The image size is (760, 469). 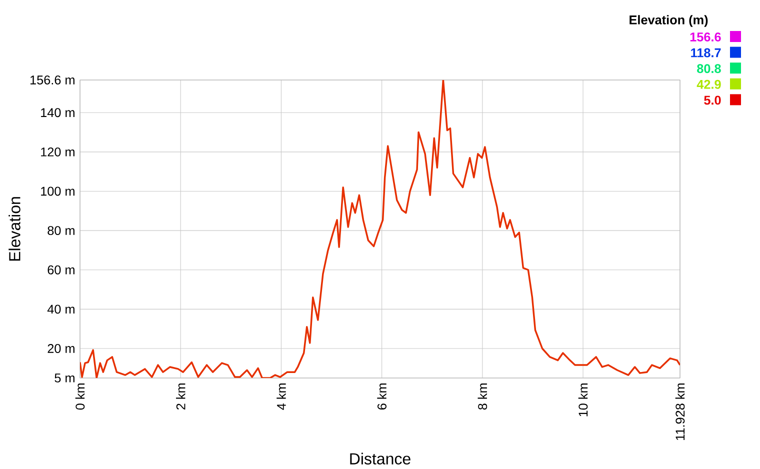 What do you see at coordinates (712, 100) in the screenshot?
I see `color-bar-label: 5.0` at bounding box center [712, 100].